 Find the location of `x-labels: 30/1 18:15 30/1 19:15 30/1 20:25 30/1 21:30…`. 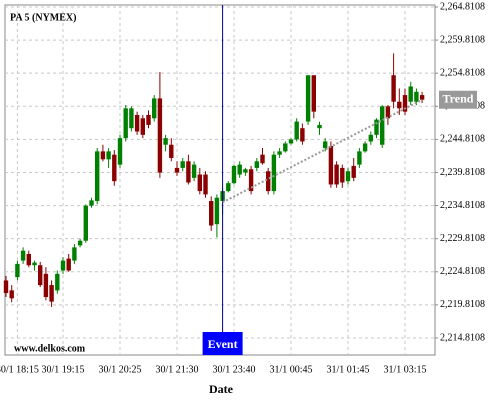

x-labels: 30/1 18:15 30/1 19:15 30/1 20:25 30/1 21:30… is located at coordinates (213, 369).